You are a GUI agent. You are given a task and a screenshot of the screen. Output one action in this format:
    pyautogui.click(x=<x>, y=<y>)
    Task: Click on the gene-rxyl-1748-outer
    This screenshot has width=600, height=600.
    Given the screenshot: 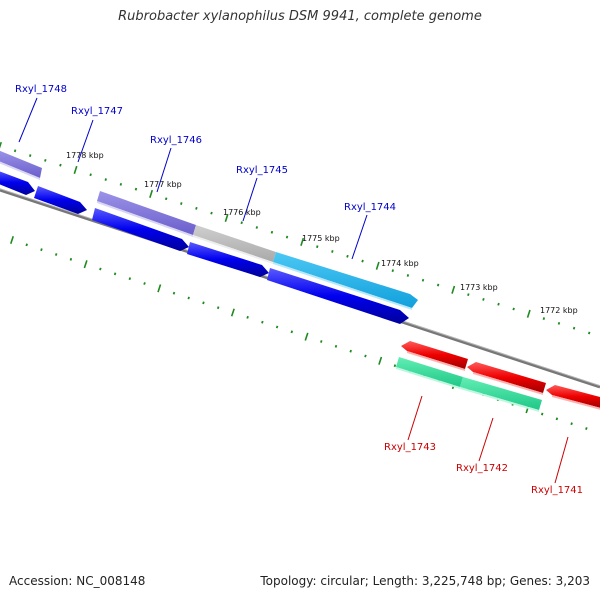 What is the action you would take?
    pyautogui.click(x=21, y=165)
    